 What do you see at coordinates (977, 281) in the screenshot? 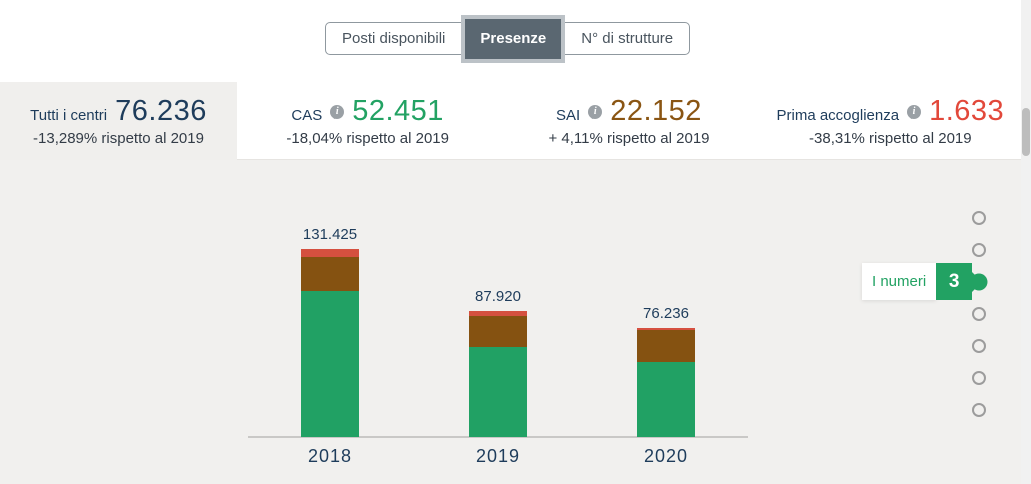
I see `arrow-right-icon` at bounding box center [977, 281].